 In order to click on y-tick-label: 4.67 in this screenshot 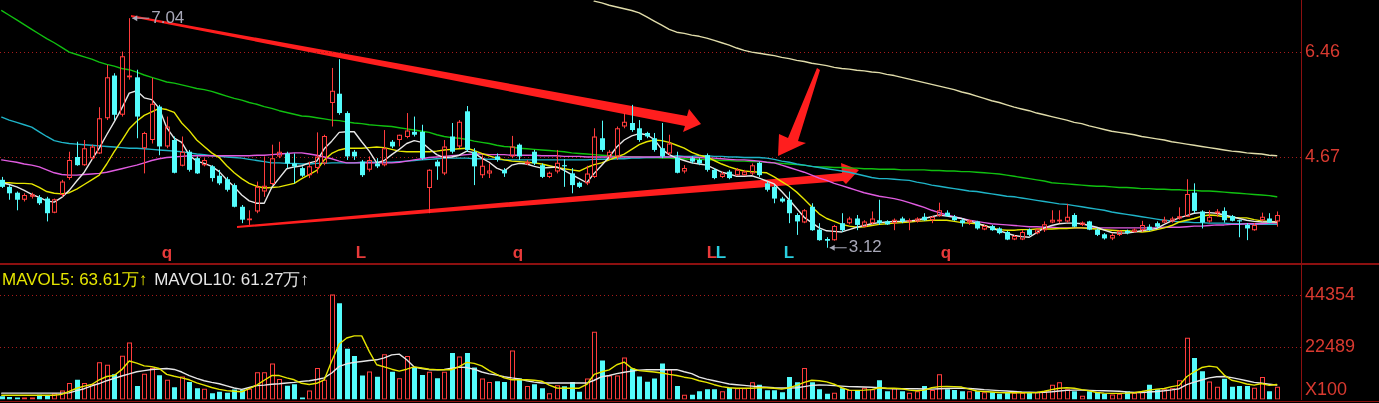, I will do `click(1323, 155)`.